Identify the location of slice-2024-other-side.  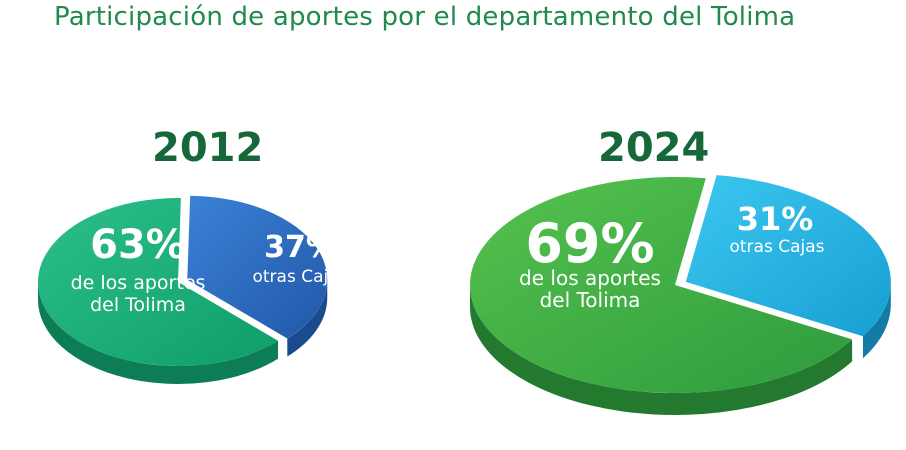
(876, 320).